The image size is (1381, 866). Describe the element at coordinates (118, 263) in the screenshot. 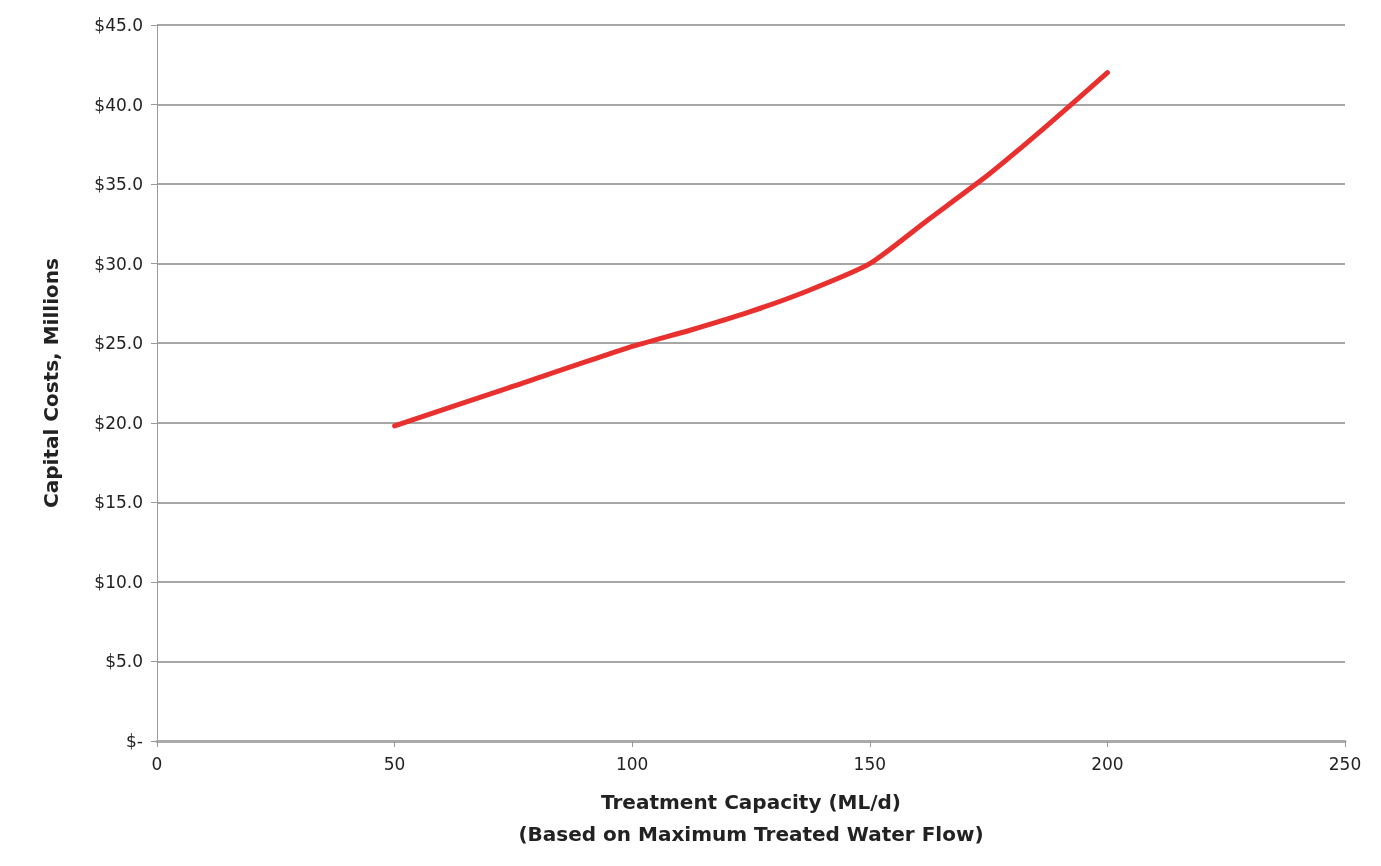

I see `y-tick-label: $30.0` at that location.